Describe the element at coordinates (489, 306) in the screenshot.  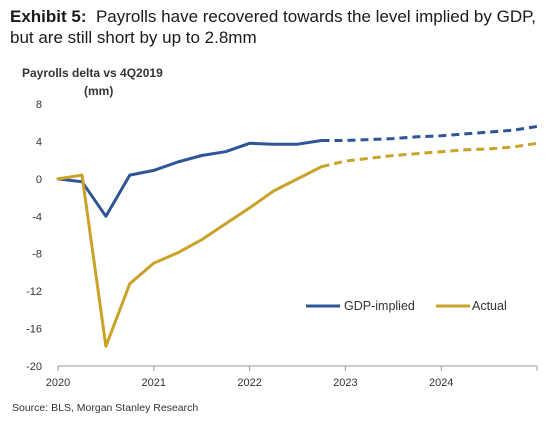
I see `legend-label-actual: Actual` at that location.